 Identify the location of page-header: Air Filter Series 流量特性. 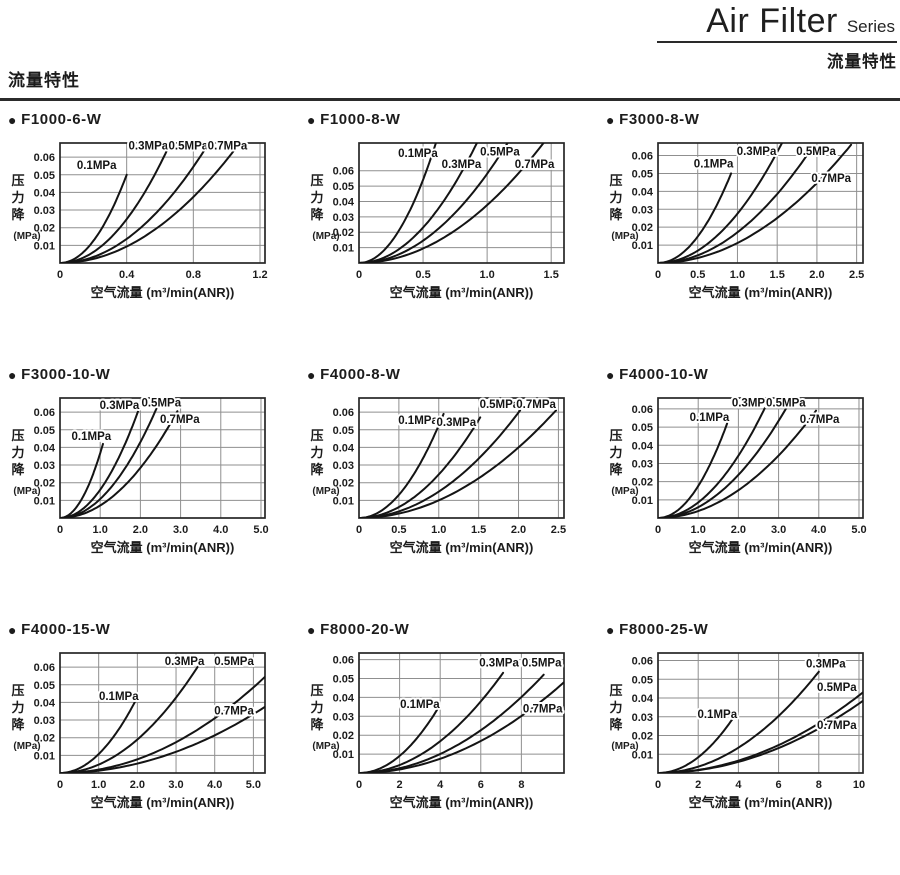
(777, 38).